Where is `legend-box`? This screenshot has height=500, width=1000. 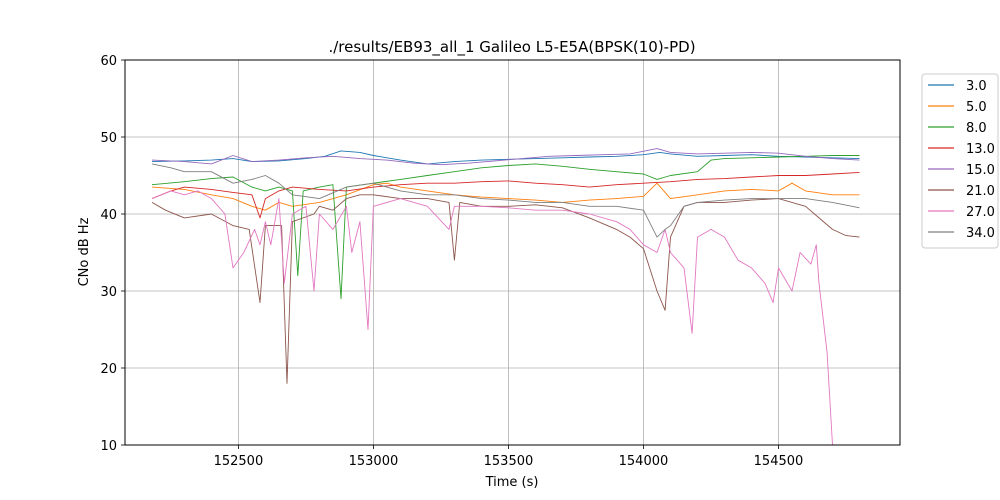
legend-box is located at coordinates (960, 161).